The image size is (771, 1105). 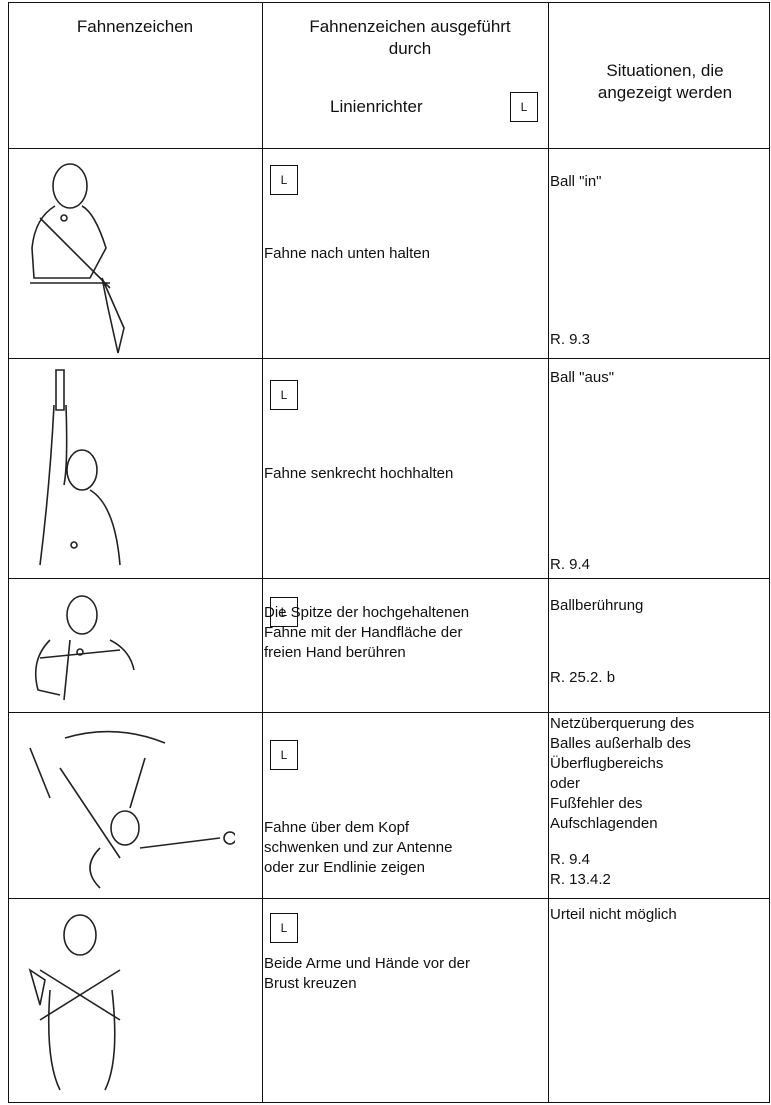 What do you see at coordinates (583, 677) in the screenshot?
I see `rule-reference: R. 25.2. b` at bounding box center [583, 677].